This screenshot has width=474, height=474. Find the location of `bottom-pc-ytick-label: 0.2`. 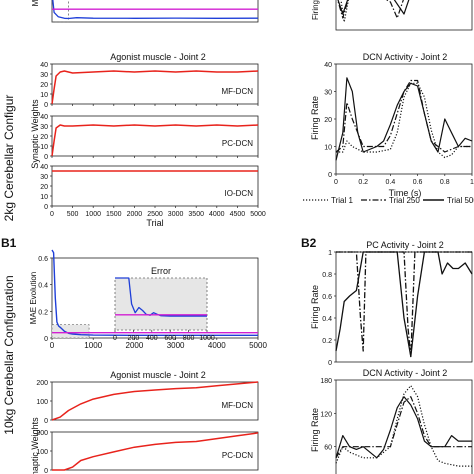

bottom-pc-ytick-label: 0.2 is located at coordinates (327, 341).